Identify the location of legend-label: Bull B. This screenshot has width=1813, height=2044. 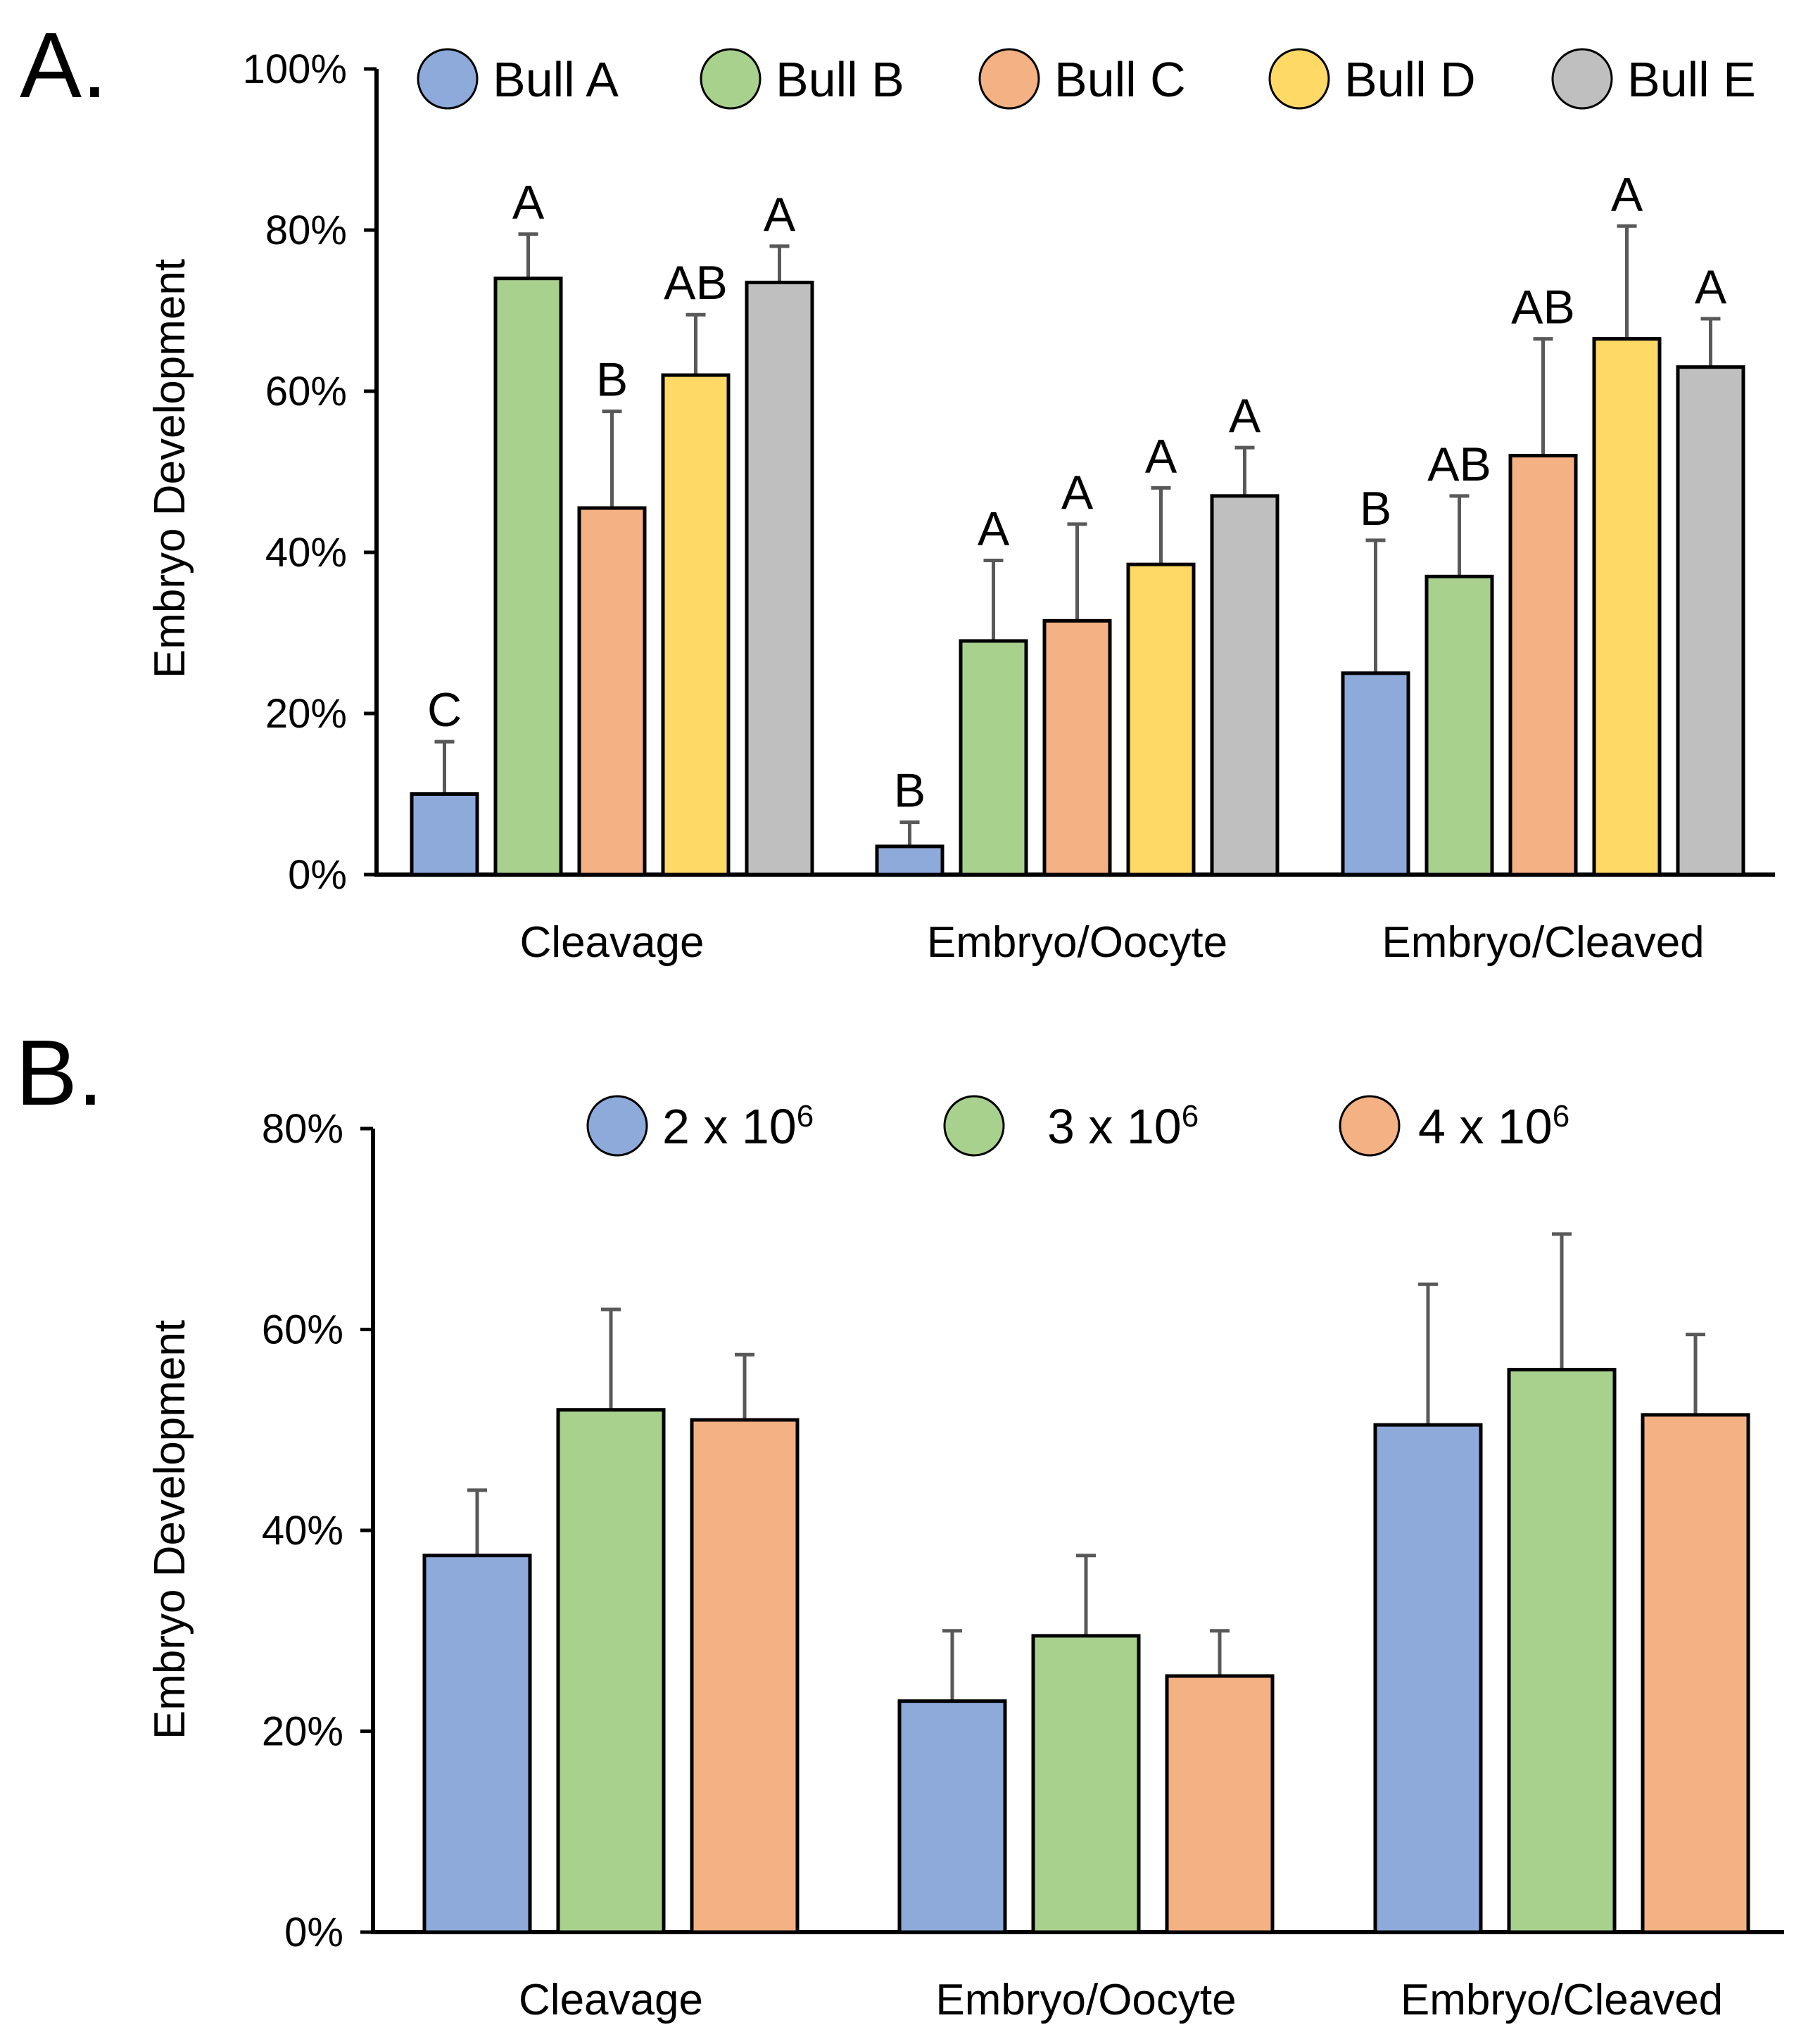
(840, 79).